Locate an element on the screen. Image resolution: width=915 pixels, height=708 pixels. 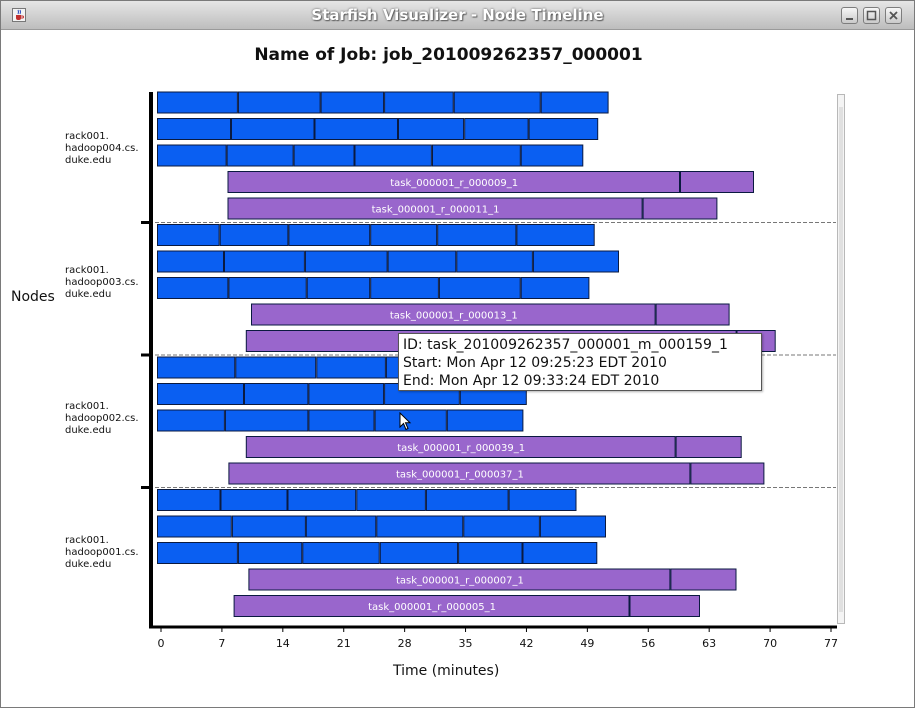
reduce-task-label: task_000001_r_000009_1 is located at coordinates (454, 183).